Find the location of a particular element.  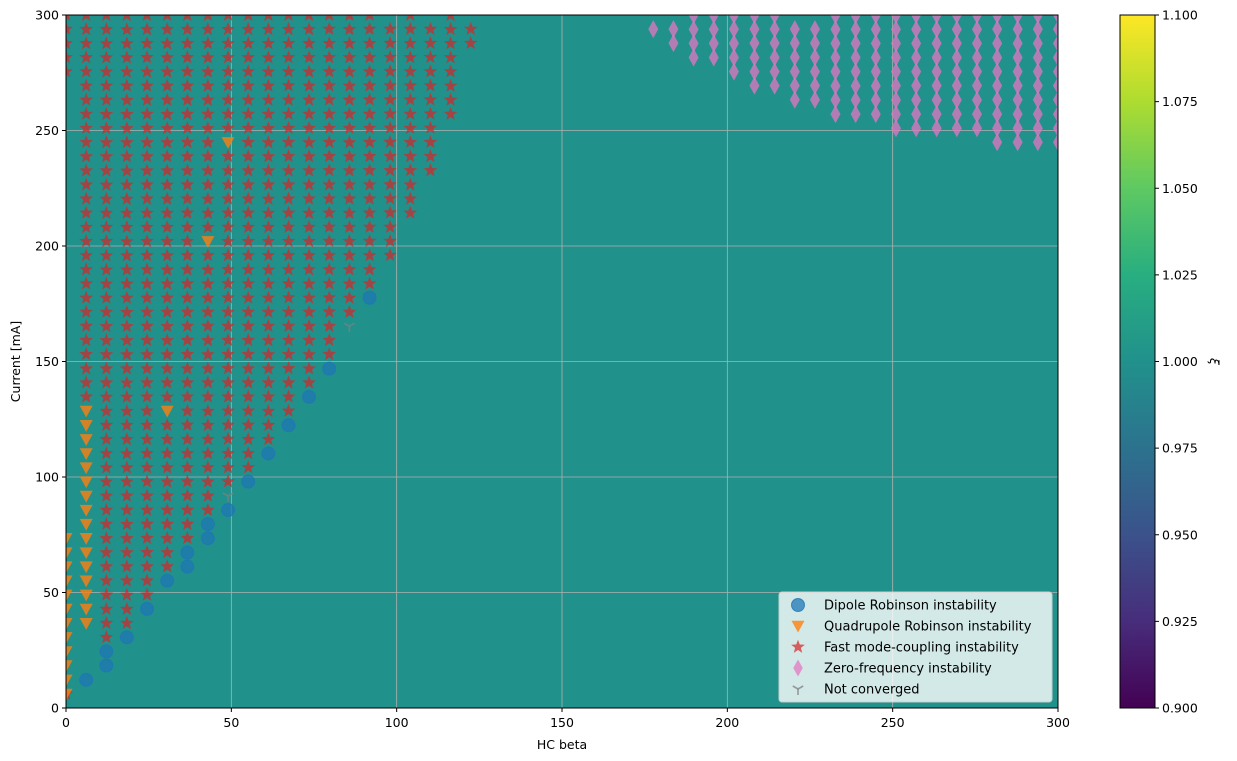

colorbar-tick-label: 1.000 is located at coordinates (1180, 361).